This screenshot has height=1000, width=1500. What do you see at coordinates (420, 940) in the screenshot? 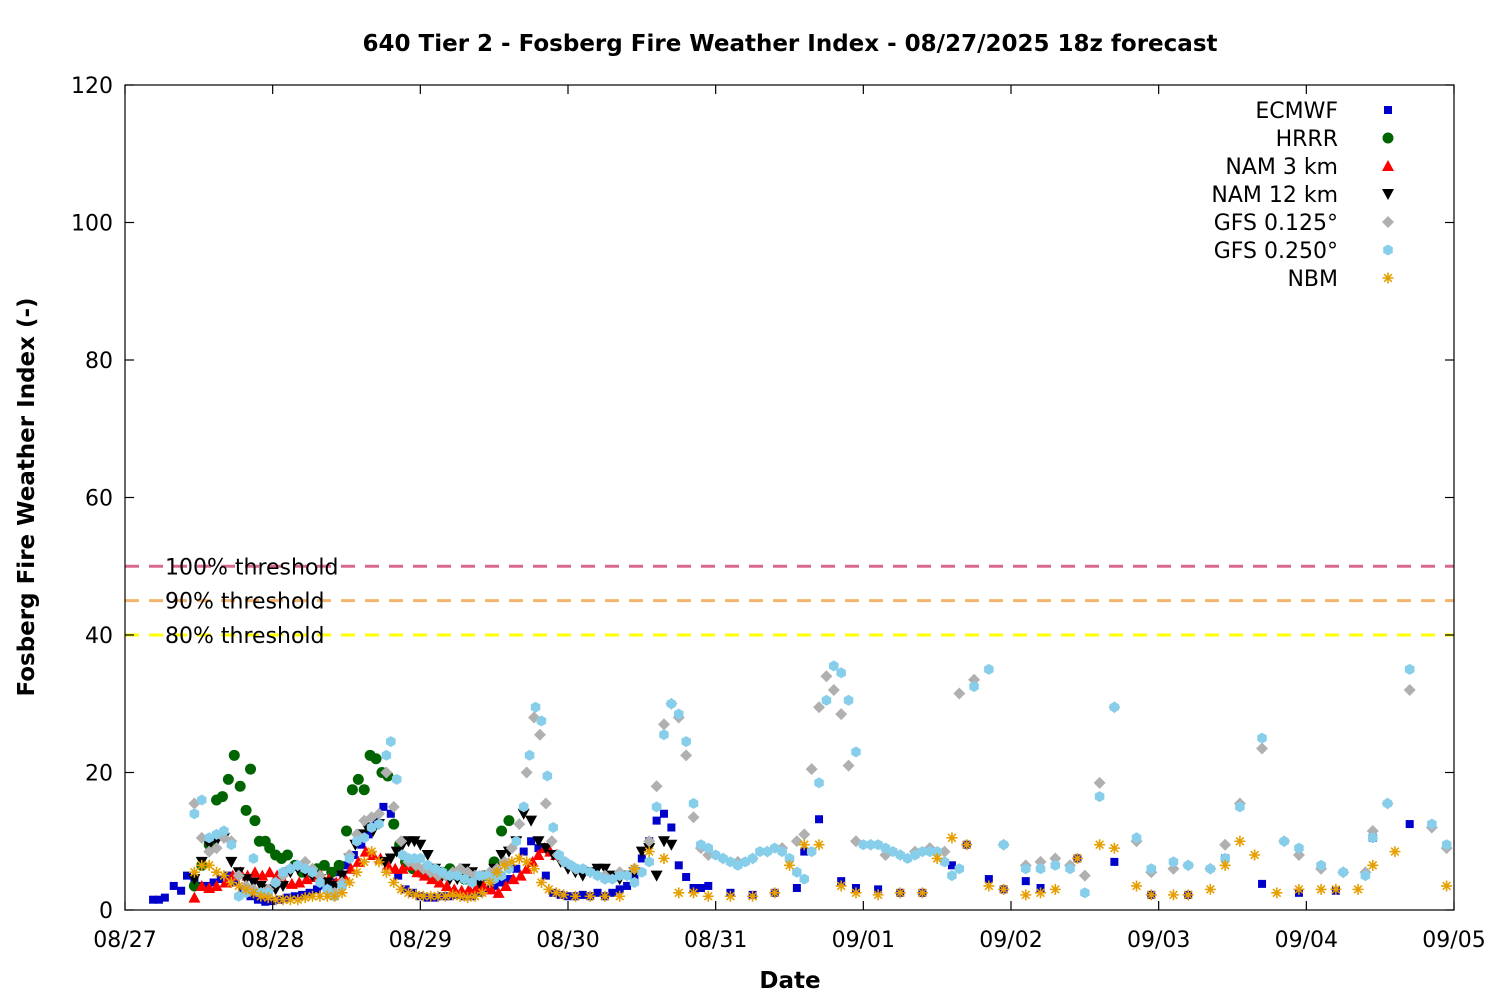
I see `x-tick-label: 08/29` at bounding box center [420, 940].